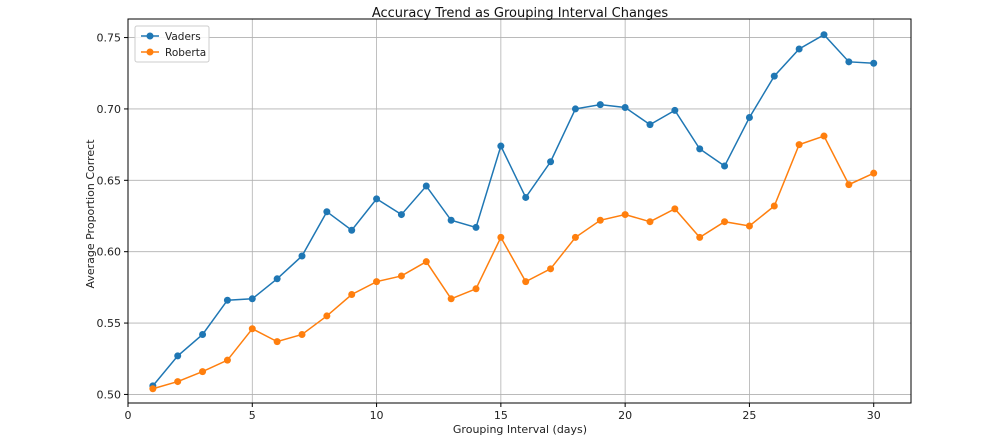 The height and width of the screenshot is (442, 1000). What do you see at coordinates (749, 415) in the screenshot?
I see `x-tick-label: 25` at bounding box center [749, 415].